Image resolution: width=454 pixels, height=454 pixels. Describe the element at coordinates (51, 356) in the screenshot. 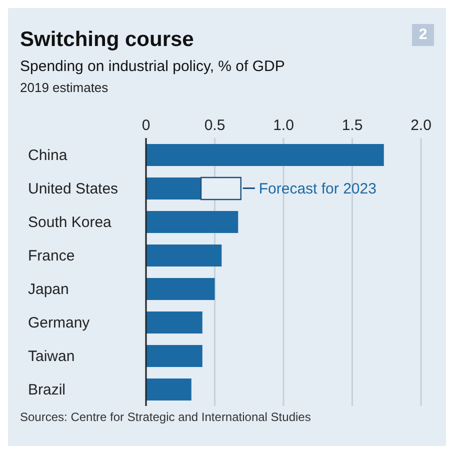

I see `y-tick-label: Taiwan` at that location.